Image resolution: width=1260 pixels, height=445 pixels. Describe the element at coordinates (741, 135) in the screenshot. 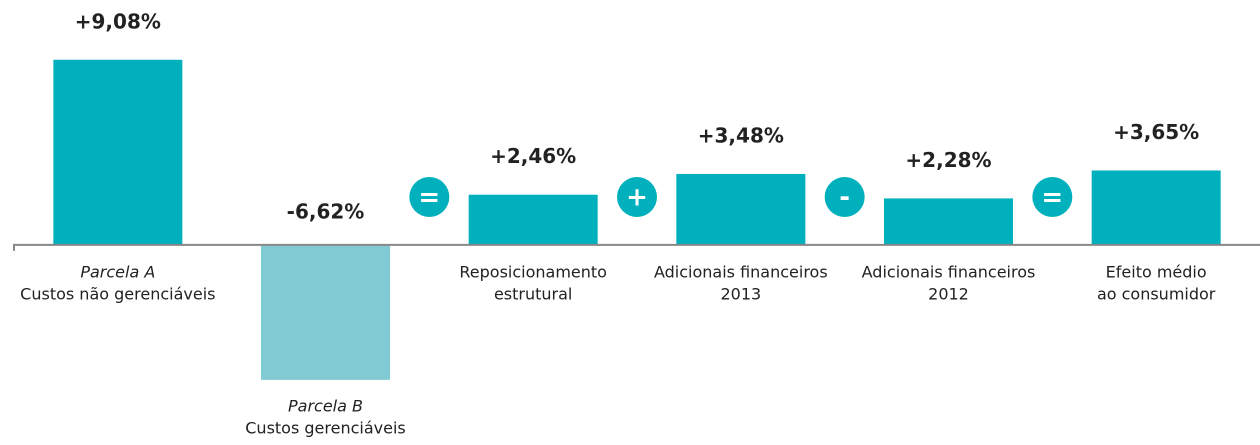

I see `value-label: +3,48%` at that location.